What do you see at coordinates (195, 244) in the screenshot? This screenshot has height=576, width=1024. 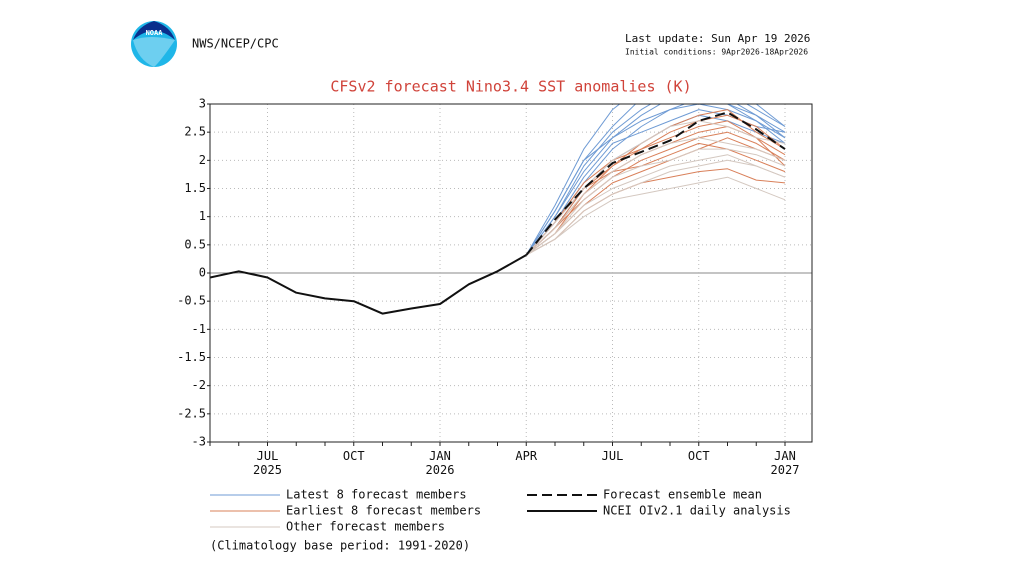 I see `y-tick-label: 0.5` at bounding box center [195, 244].